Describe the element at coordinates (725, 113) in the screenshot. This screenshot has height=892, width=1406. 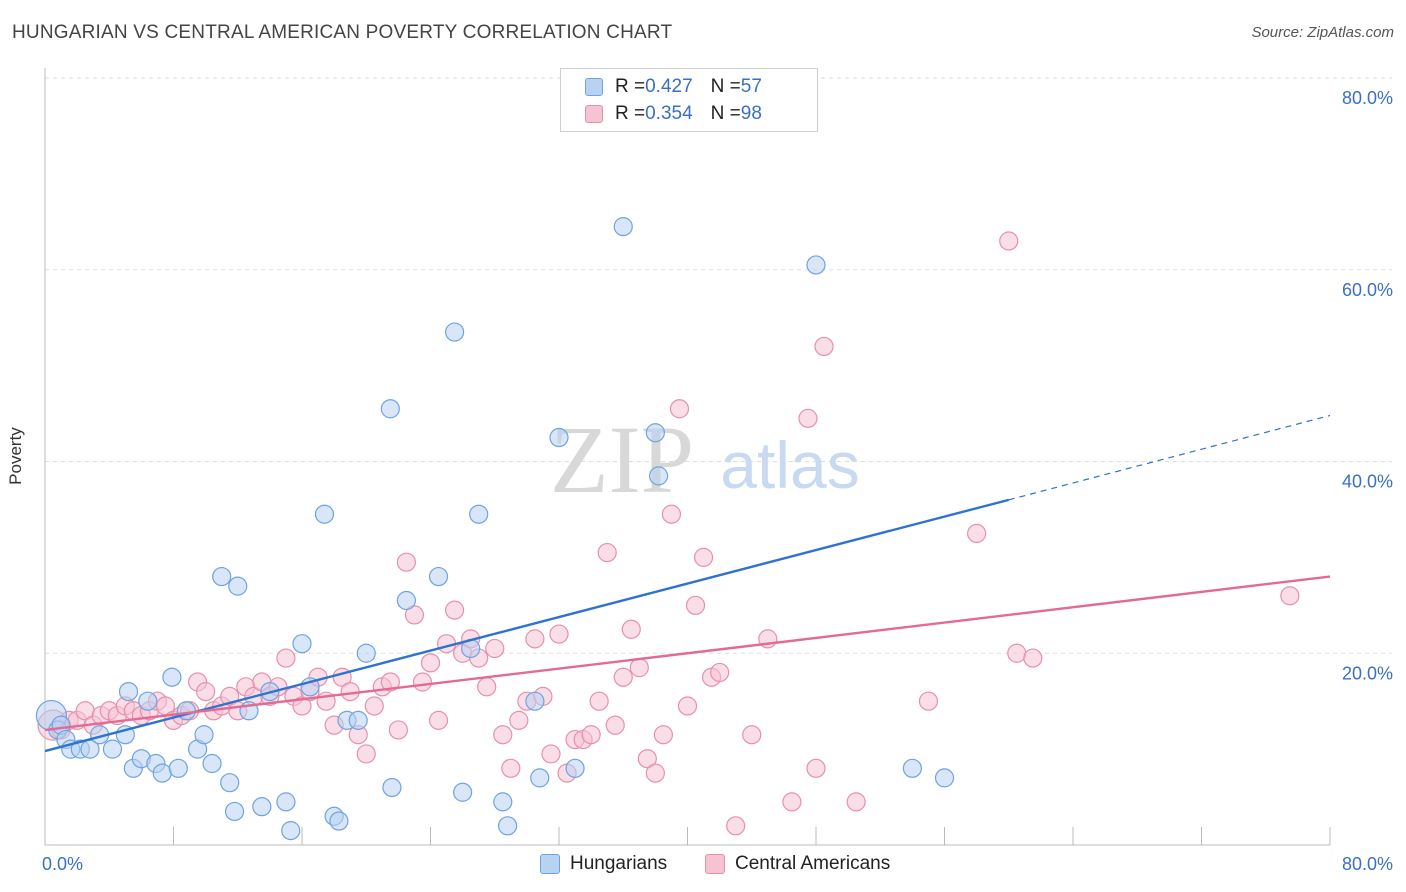
I see `legend-n-label: N =` at that location.